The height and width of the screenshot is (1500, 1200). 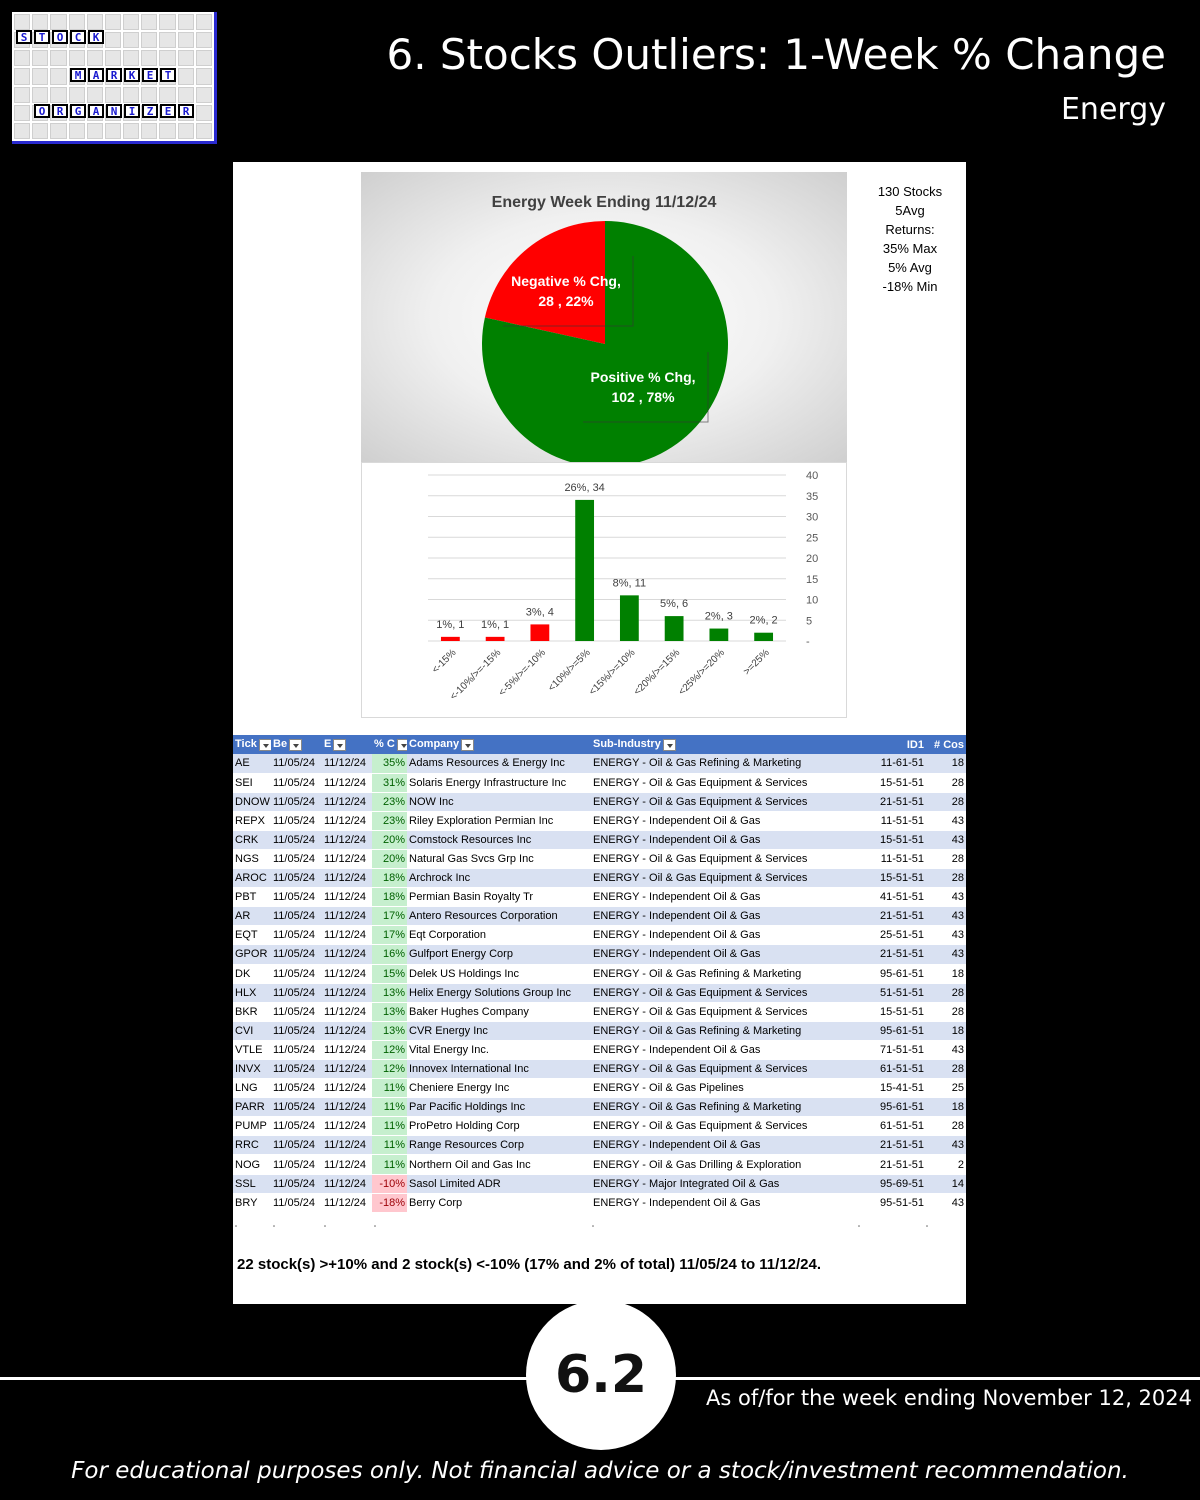 What do you see at coordinates (891, 1107) in the screenshot?
I see `table-cell: 95-61-51` at bounding box center [891, 1107].